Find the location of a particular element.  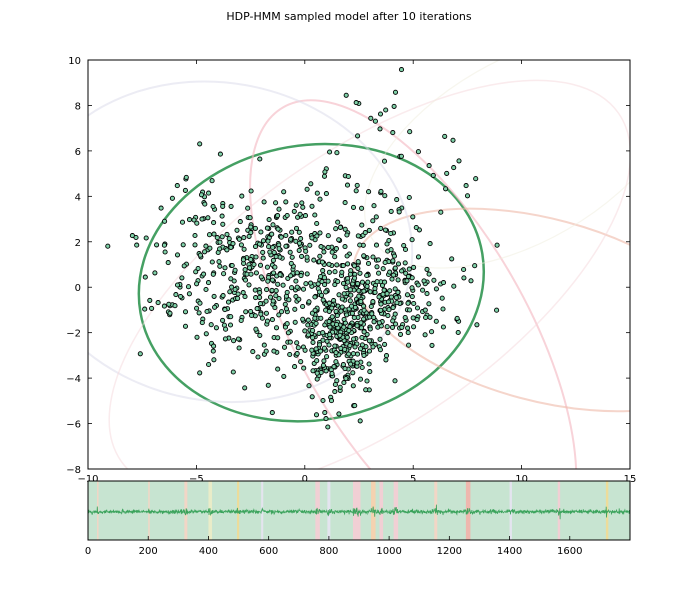

x-tick-label-0: −10 is located at coordinates (87, 479).